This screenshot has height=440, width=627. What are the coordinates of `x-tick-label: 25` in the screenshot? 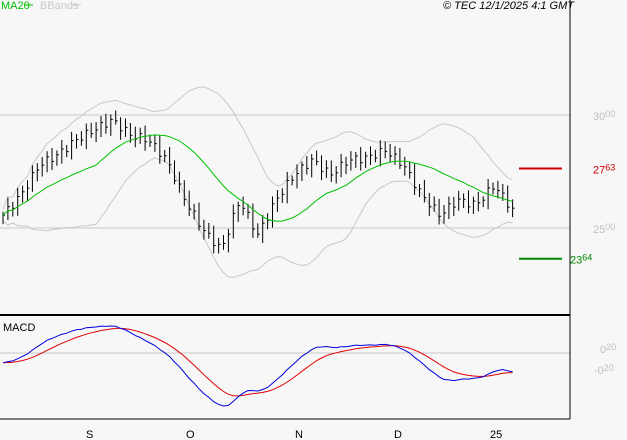 It's located at (496, 434).